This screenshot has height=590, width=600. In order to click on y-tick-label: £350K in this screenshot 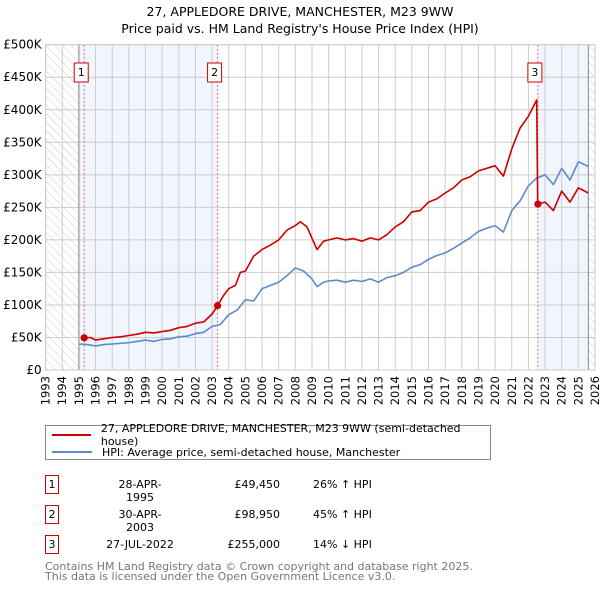, I will do `click(23, 142)`.